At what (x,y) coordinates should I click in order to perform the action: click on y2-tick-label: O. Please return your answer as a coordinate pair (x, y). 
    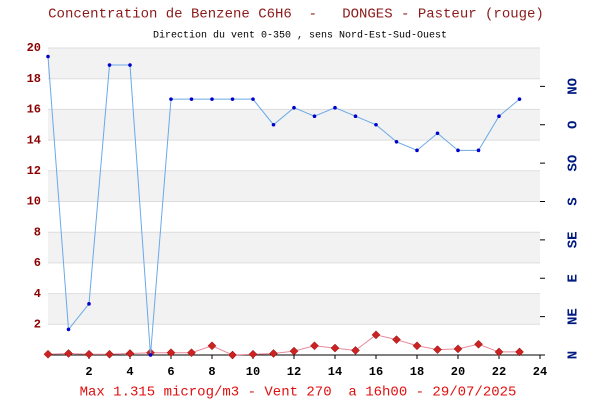
    Looking at the image, I should click on (574, 125).